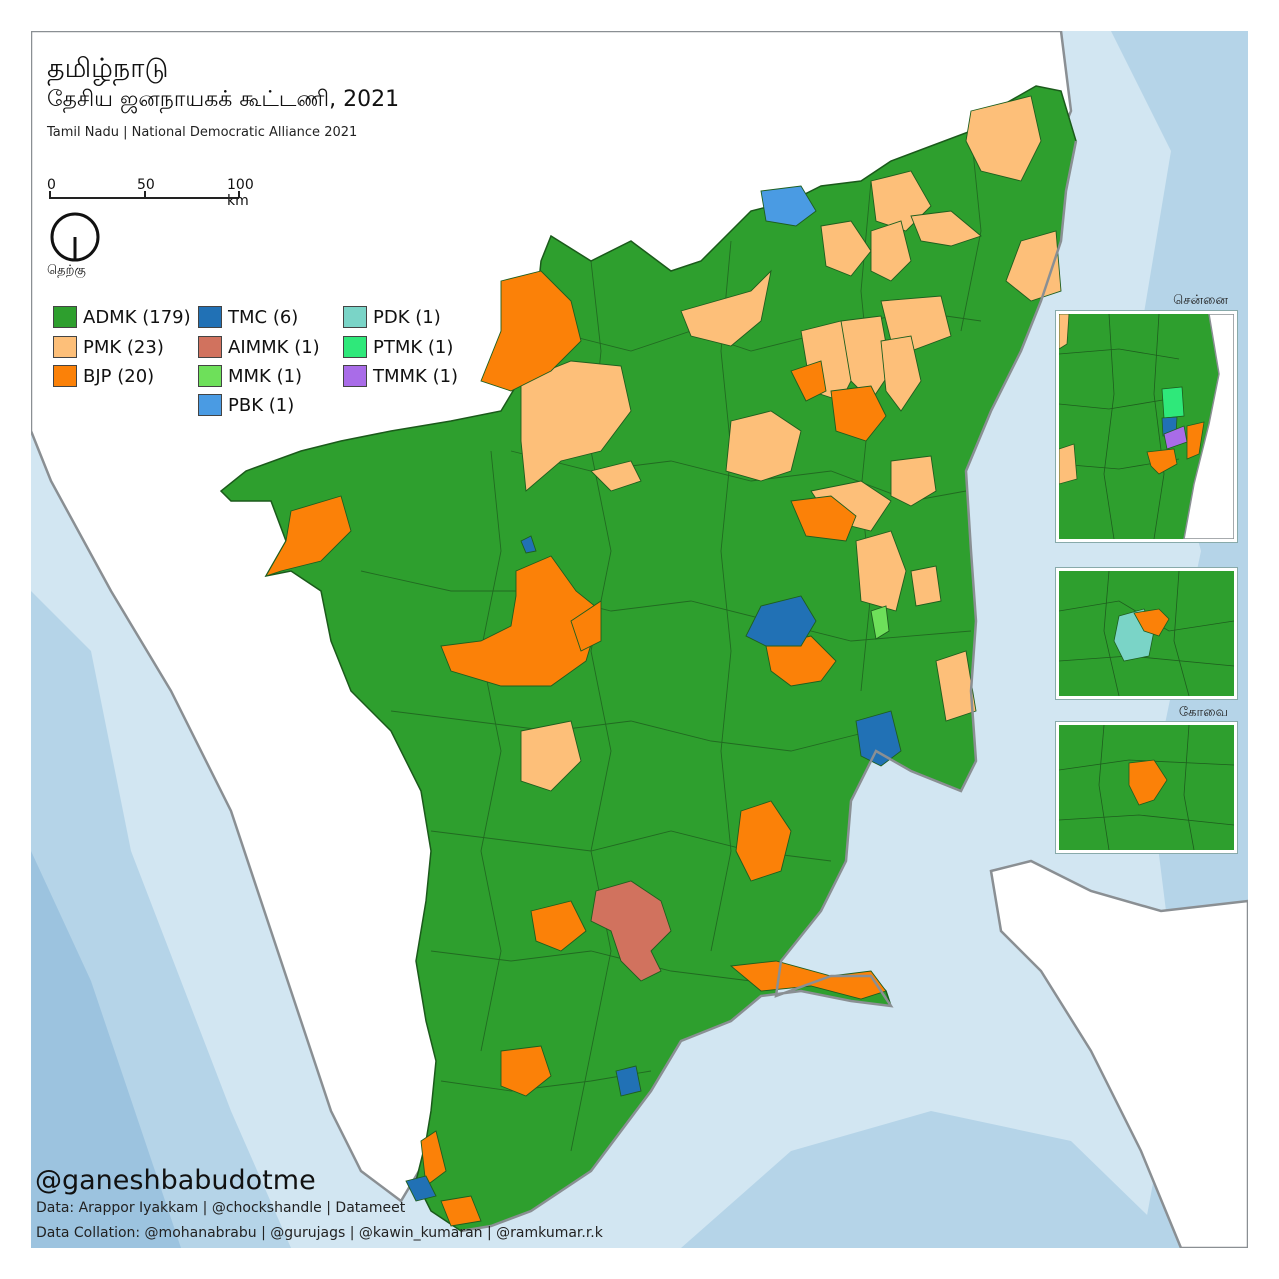 This screenshot has height=1279, width=1279. I want to click on legend-label: BJP (20), so click(119, 376).